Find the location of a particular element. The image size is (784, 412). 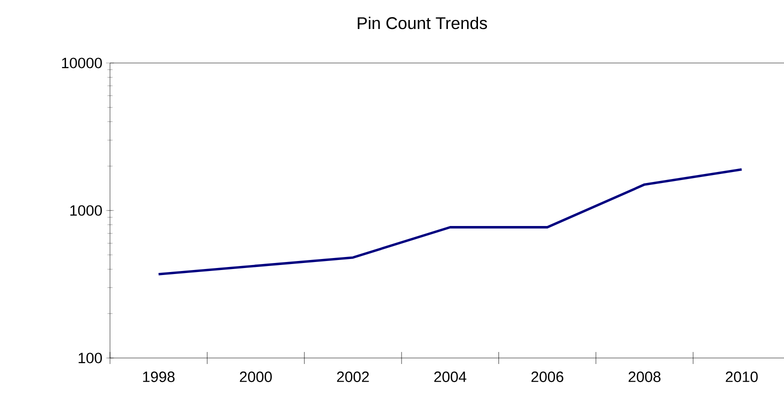

x-tick-label: 2008 is located at coordinates (644, 376).